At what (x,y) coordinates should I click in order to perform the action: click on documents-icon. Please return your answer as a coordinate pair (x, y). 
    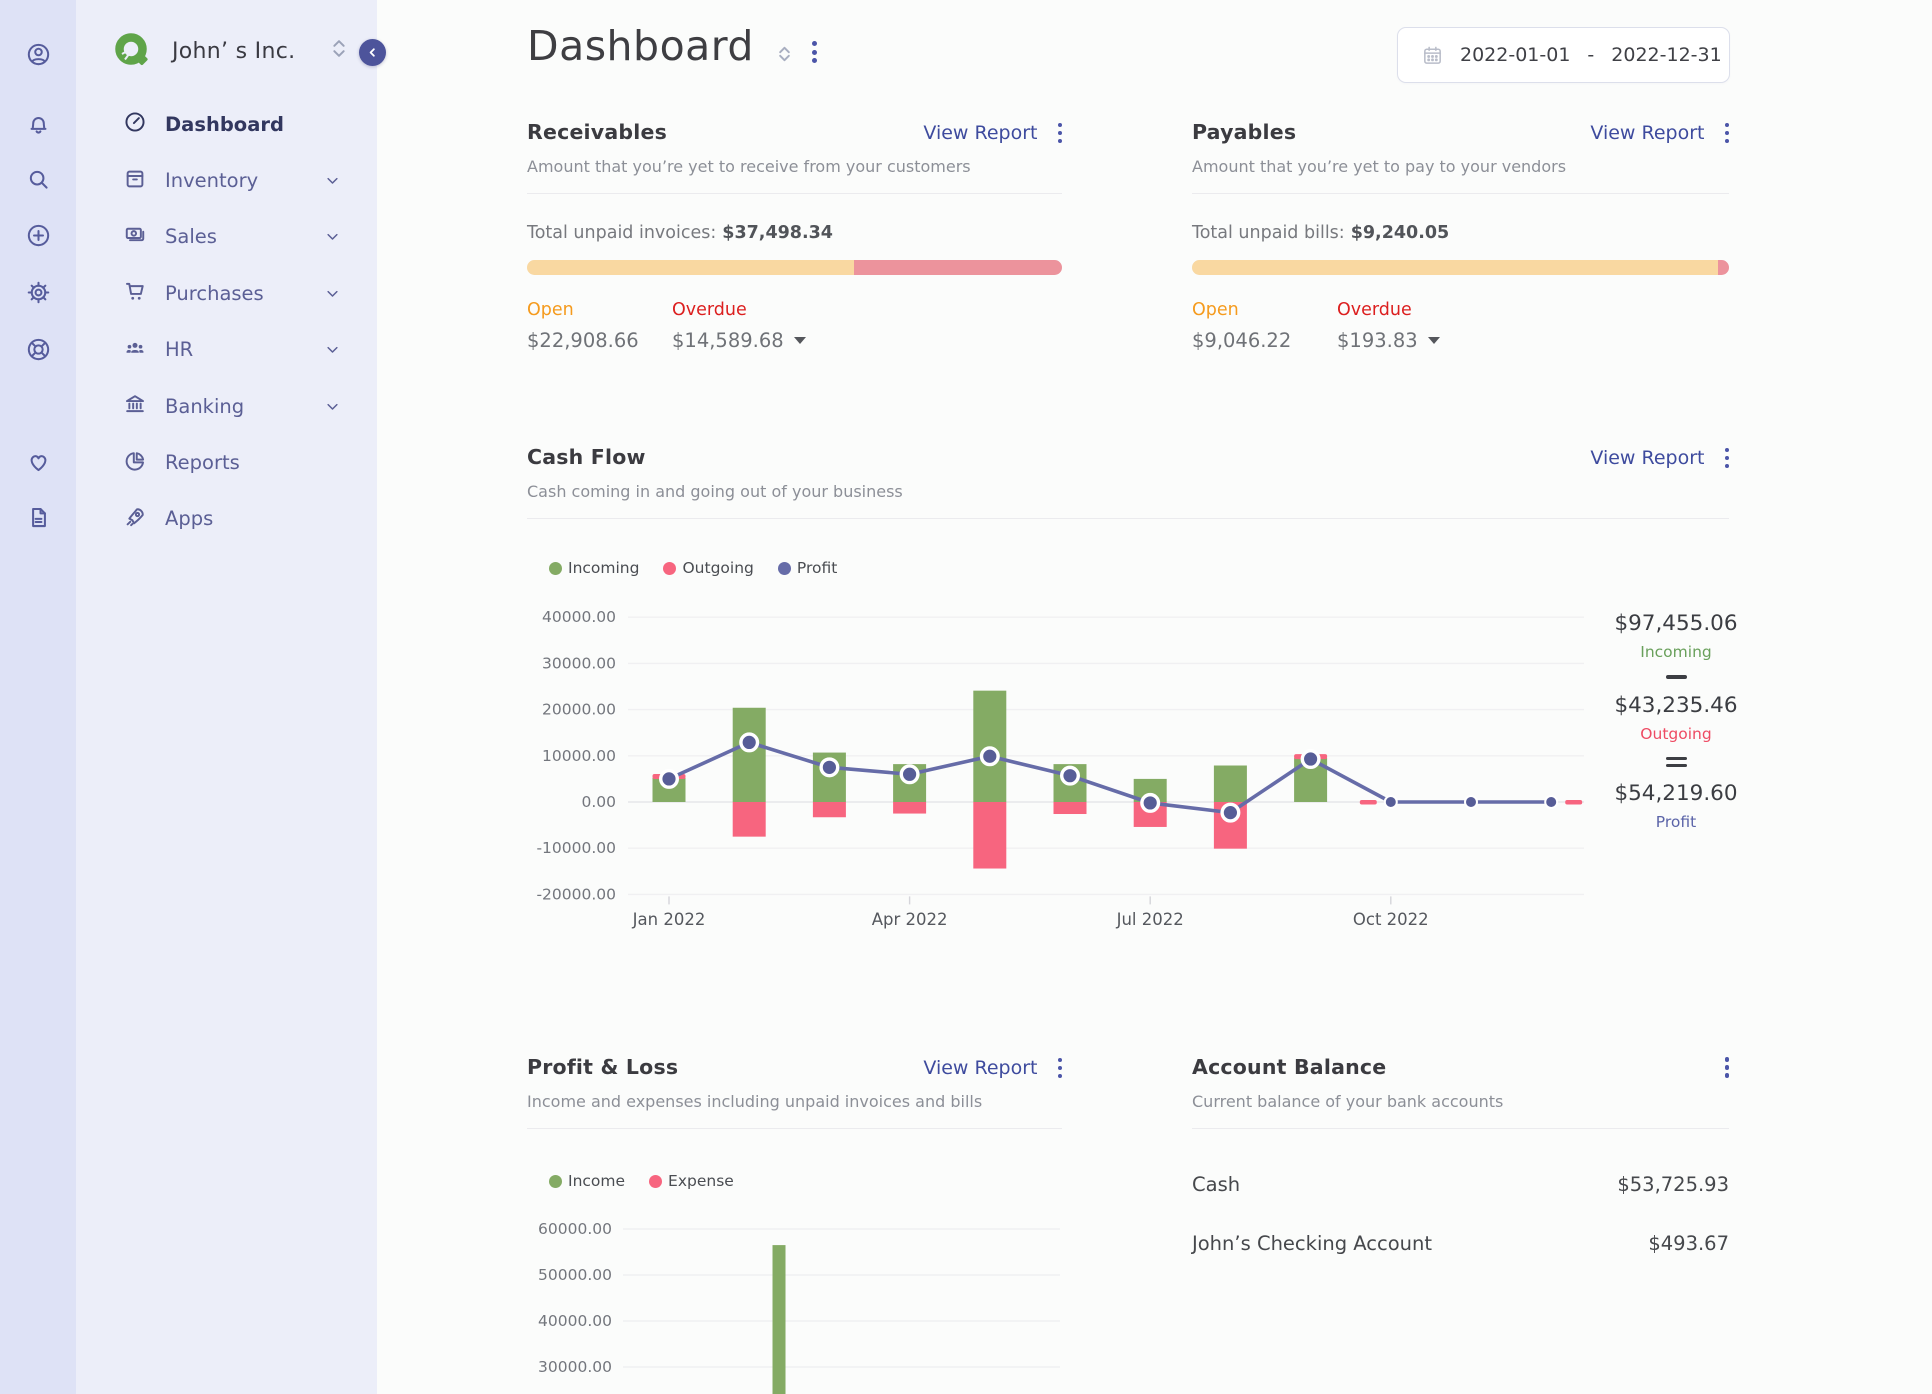
    Looking at the image, I should click on (38, 517).